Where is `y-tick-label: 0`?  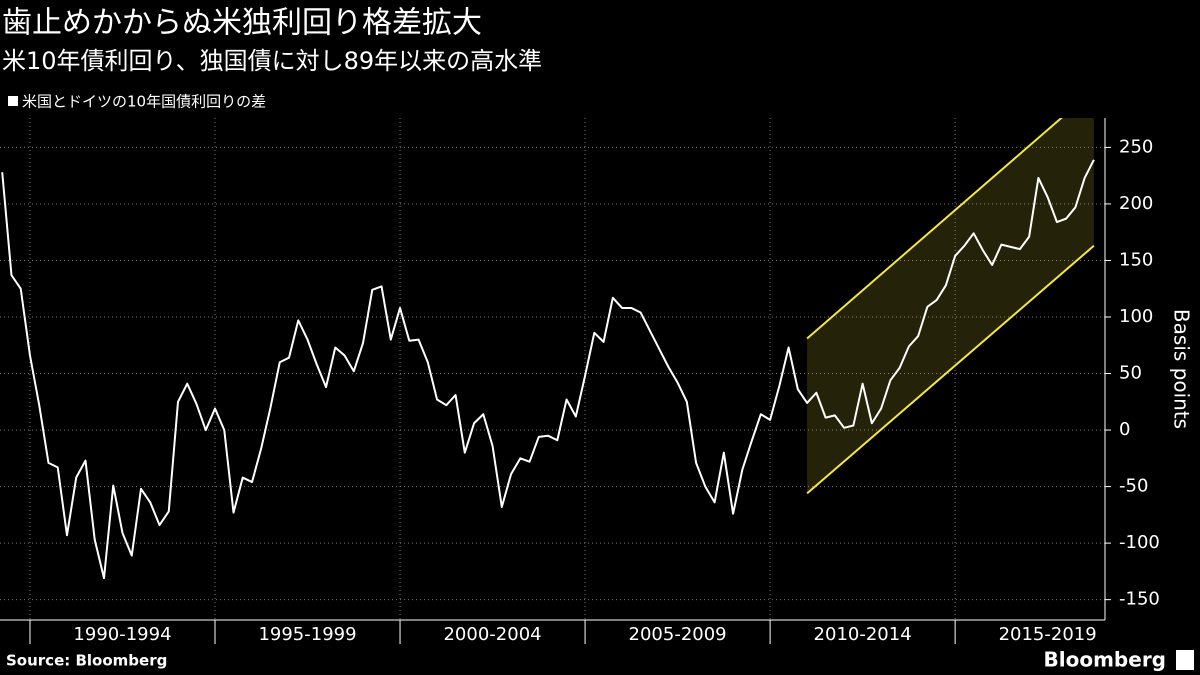
y-tick-label: 0 is located at coordinates (1124, 429).